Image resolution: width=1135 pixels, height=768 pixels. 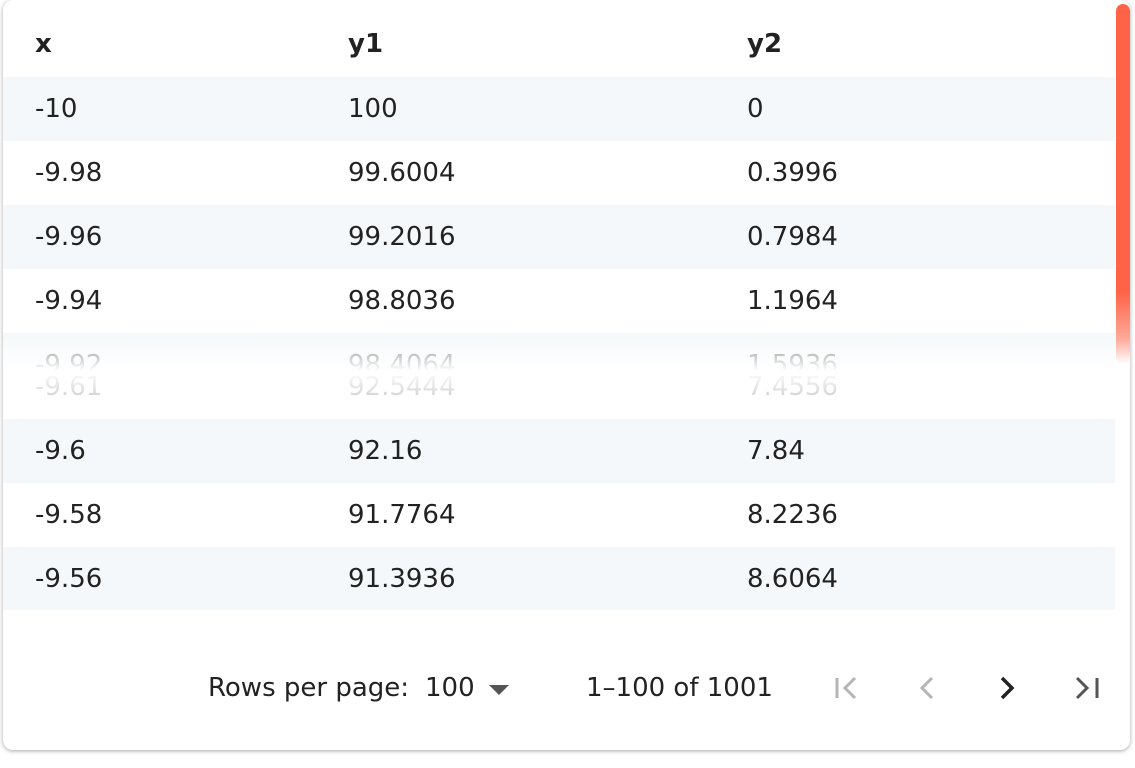 What do you see at coordinates (559, 173) in the screenshot?
I see `table-row: -9.98 99.6004 0.3996` at bounding box center [559, 173].